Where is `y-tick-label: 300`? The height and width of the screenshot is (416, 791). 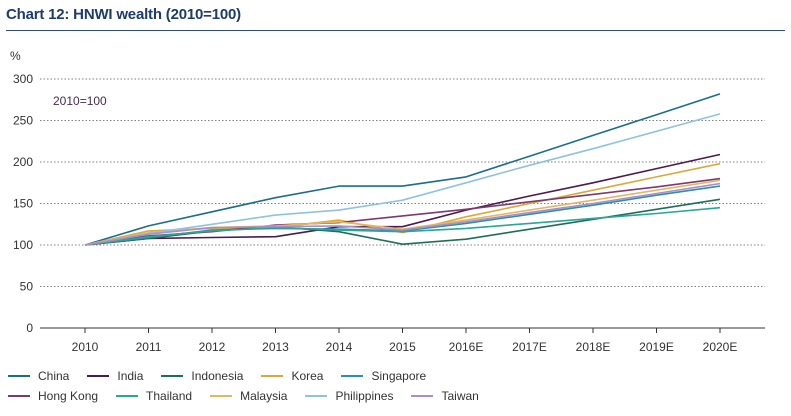 y-tick-label: 300 is located at coordinates (23, 79).